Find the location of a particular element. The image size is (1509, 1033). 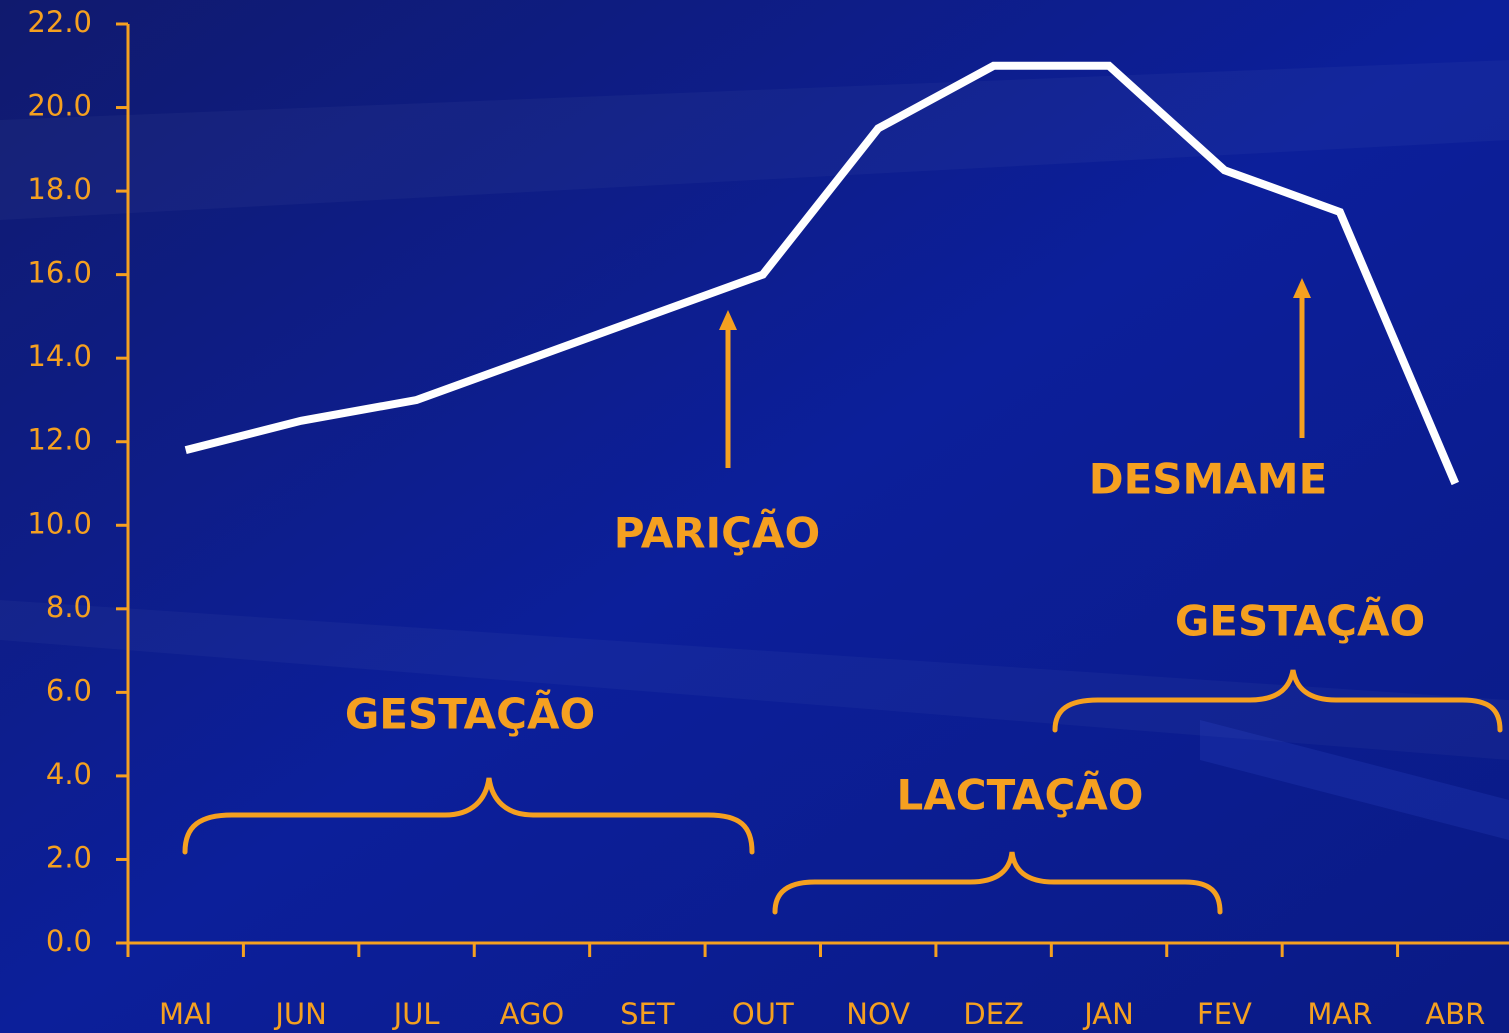

annotation: PARIÇÃO is located at coordinates (717, 533).